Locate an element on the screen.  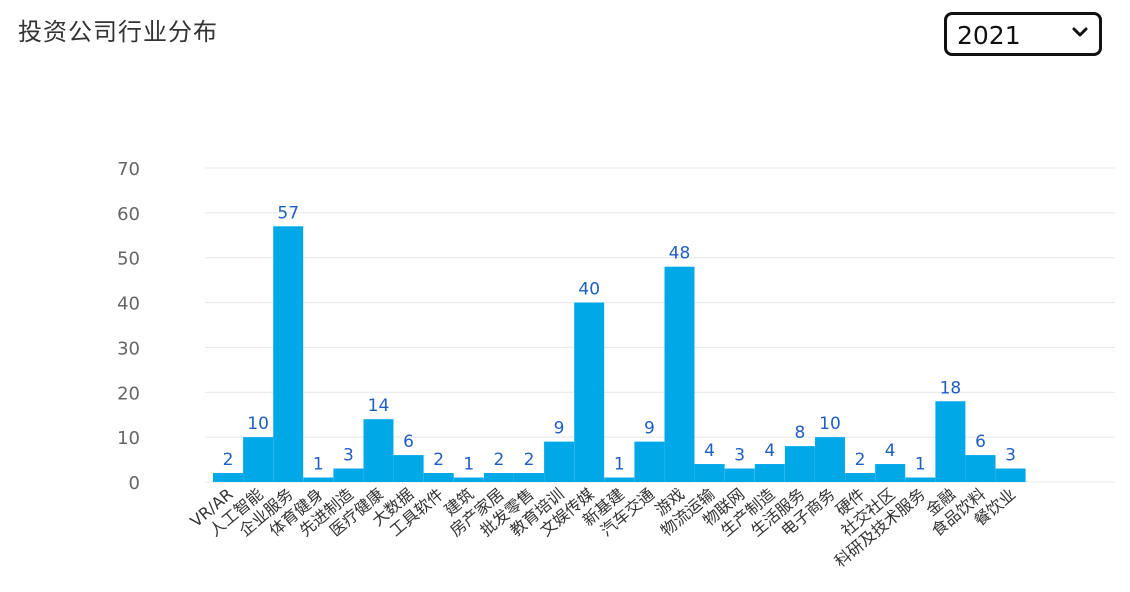
year-select-value: 2021 is located at coordinates (989, 35).